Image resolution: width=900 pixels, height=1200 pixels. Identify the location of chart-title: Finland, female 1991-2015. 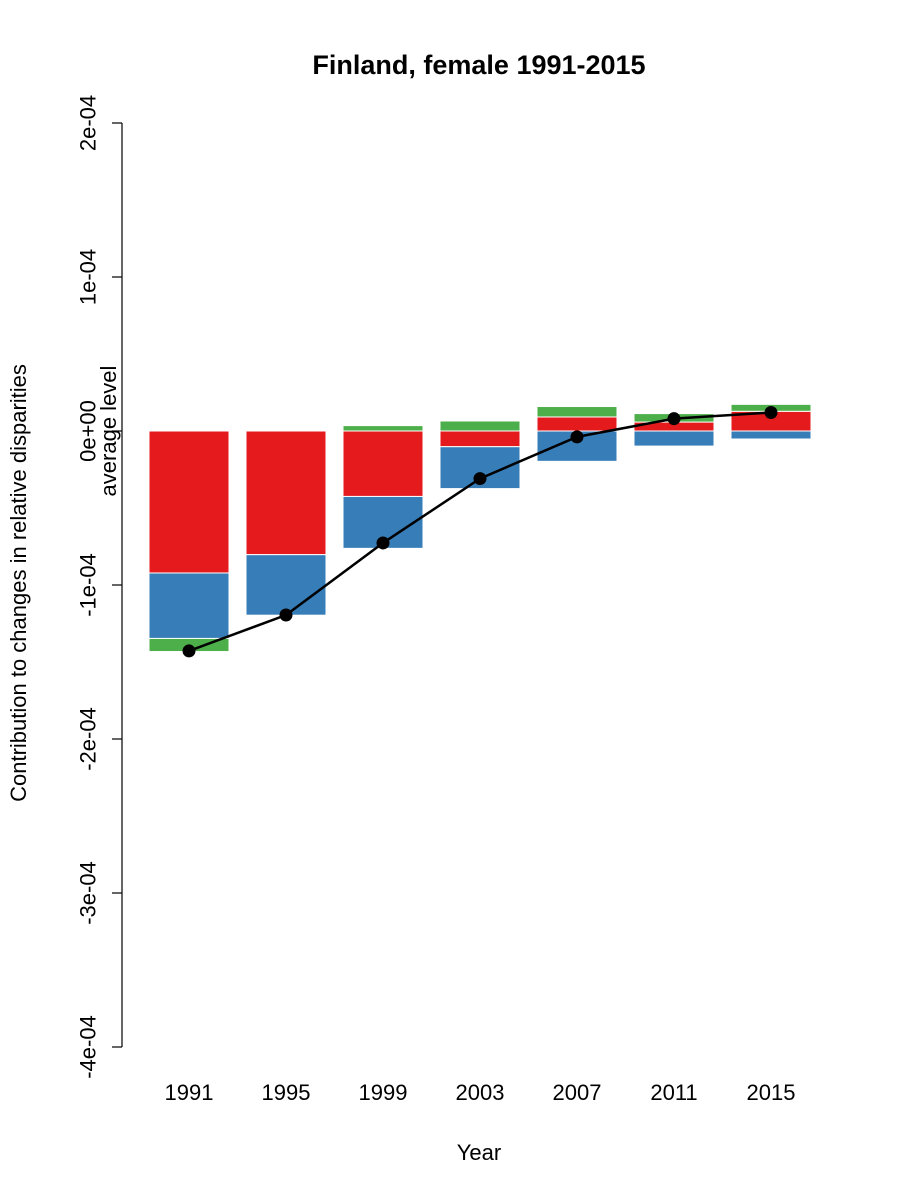
(478, 65).